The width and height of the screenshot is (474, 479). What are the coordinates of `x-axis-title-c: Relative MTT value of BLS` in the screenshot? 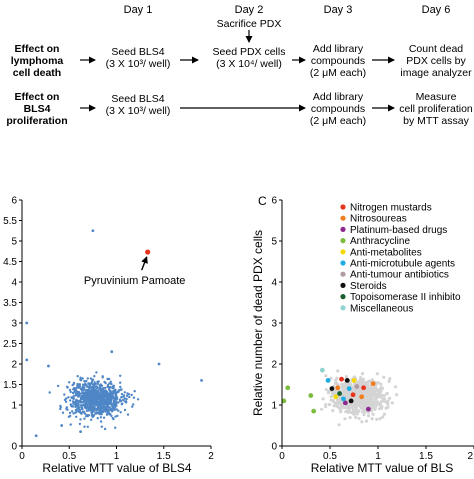 It's located at (382, 467).